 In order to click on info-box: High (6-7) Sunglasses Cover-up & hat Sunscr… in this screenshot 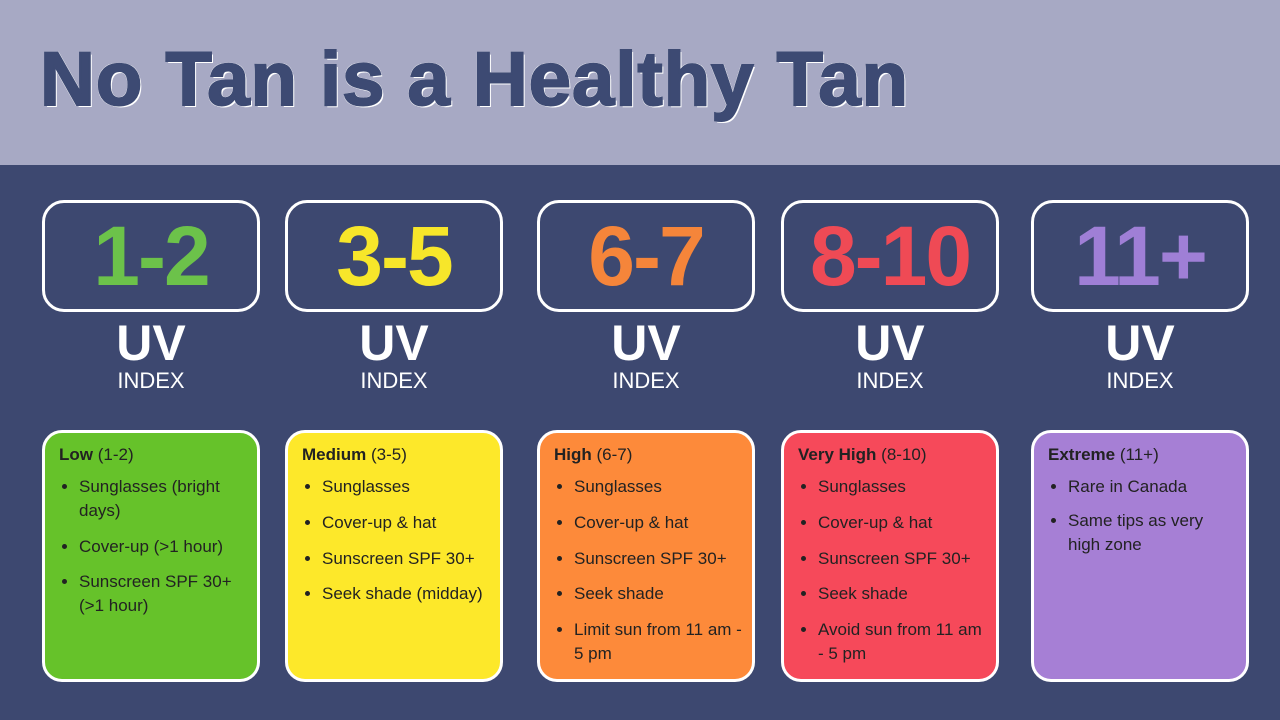, I will do `click(646, 556)`.